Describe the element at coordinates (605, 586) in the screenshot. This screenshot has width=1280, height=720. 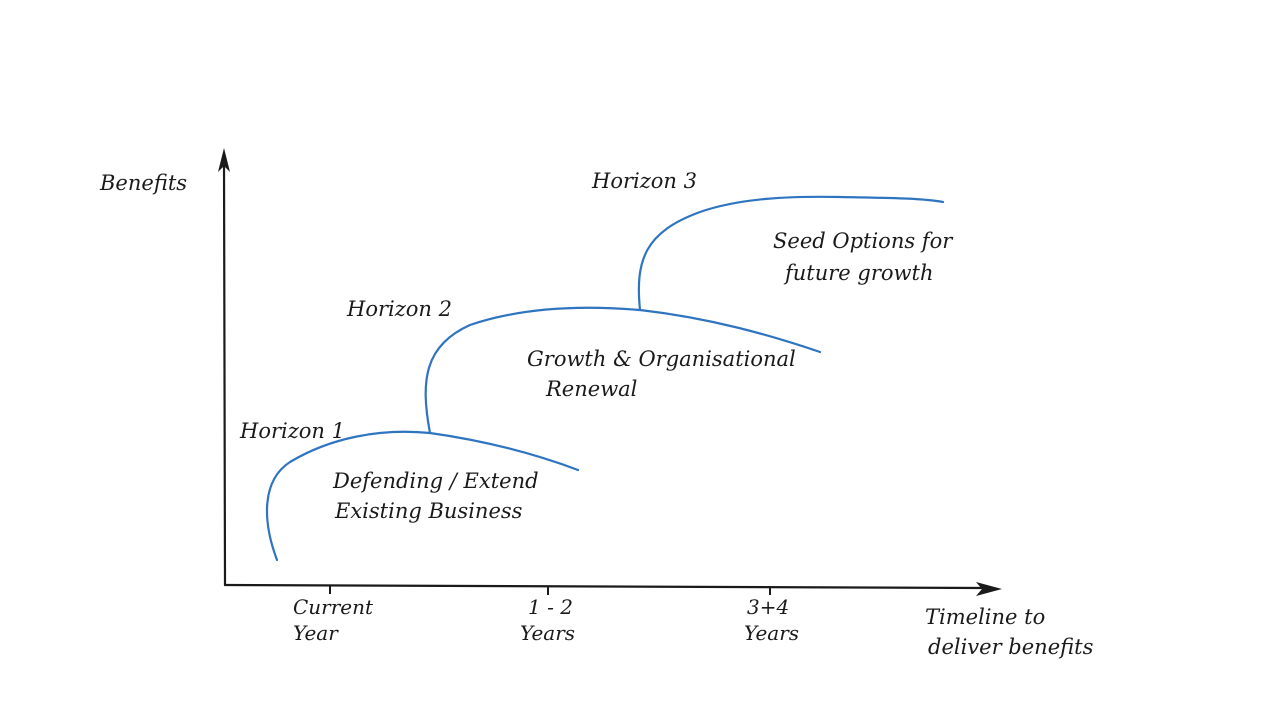
I see `x-axis` at that location.